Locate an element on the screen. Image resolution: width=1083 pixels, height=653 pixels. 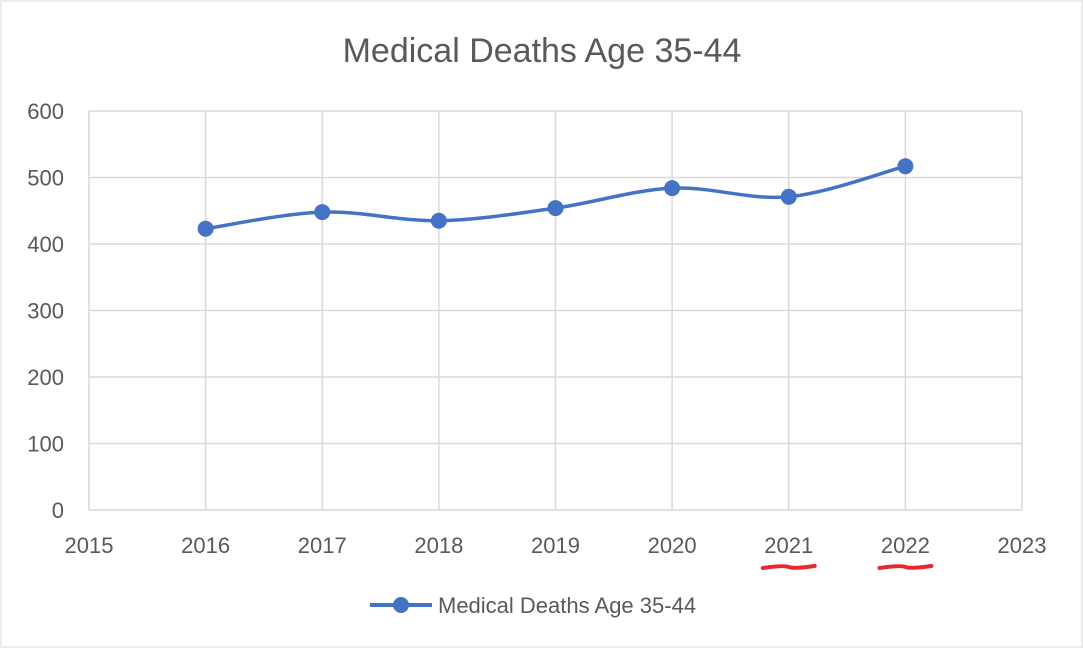
y-tick-label: 300 is located at coordinates (45, 311).